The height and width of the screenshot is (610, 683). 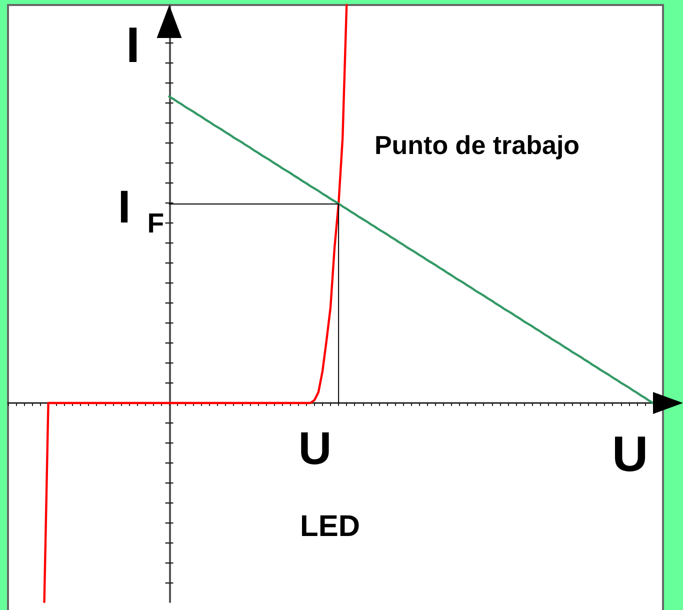 What do you see at coordinates (315, 448) in the screenshot?
I see `annotation: U` at bounding box center [315, 448].